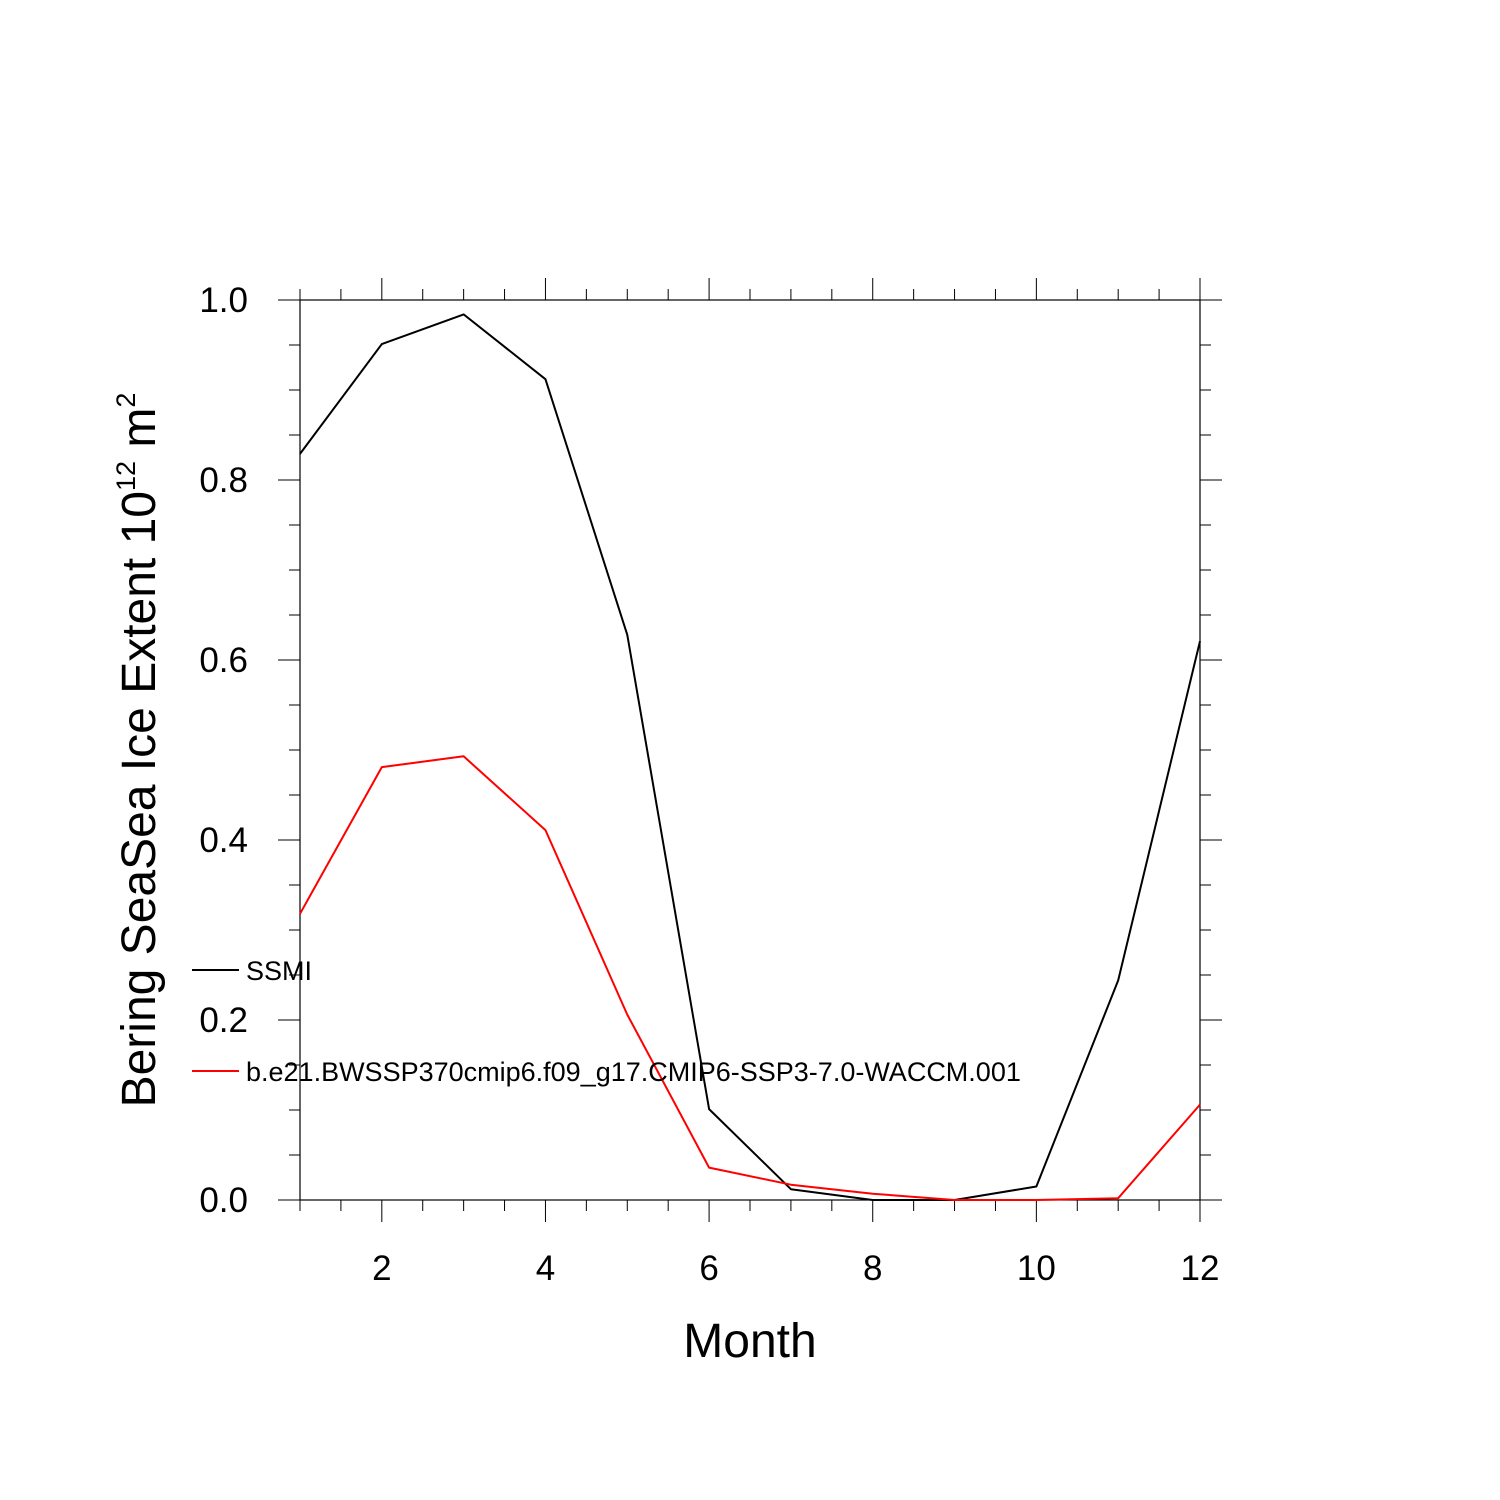 Image resolution: width=1500 pixels, height=1500 pixels. Describe the element at coordinates (708, 1268) in the screenshot. I see `x-tick-label: 6` at that location.